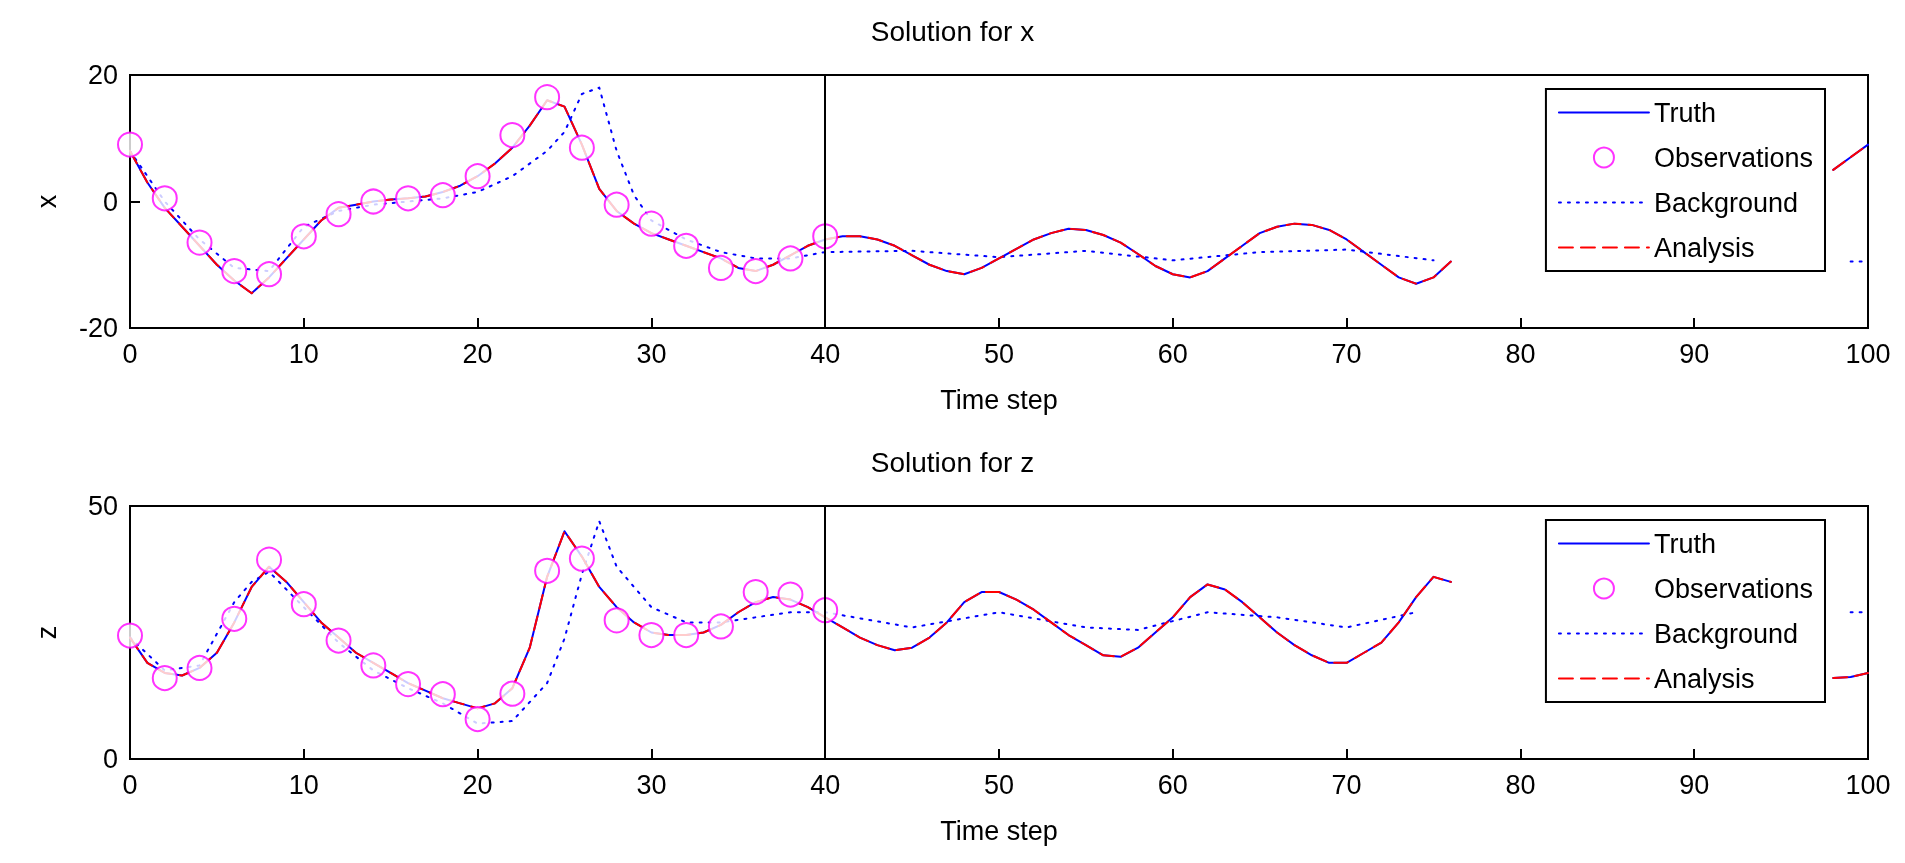 This screenshot has width=1905, height=863. I want to click on y-axis-title: x, so click(46, 201).